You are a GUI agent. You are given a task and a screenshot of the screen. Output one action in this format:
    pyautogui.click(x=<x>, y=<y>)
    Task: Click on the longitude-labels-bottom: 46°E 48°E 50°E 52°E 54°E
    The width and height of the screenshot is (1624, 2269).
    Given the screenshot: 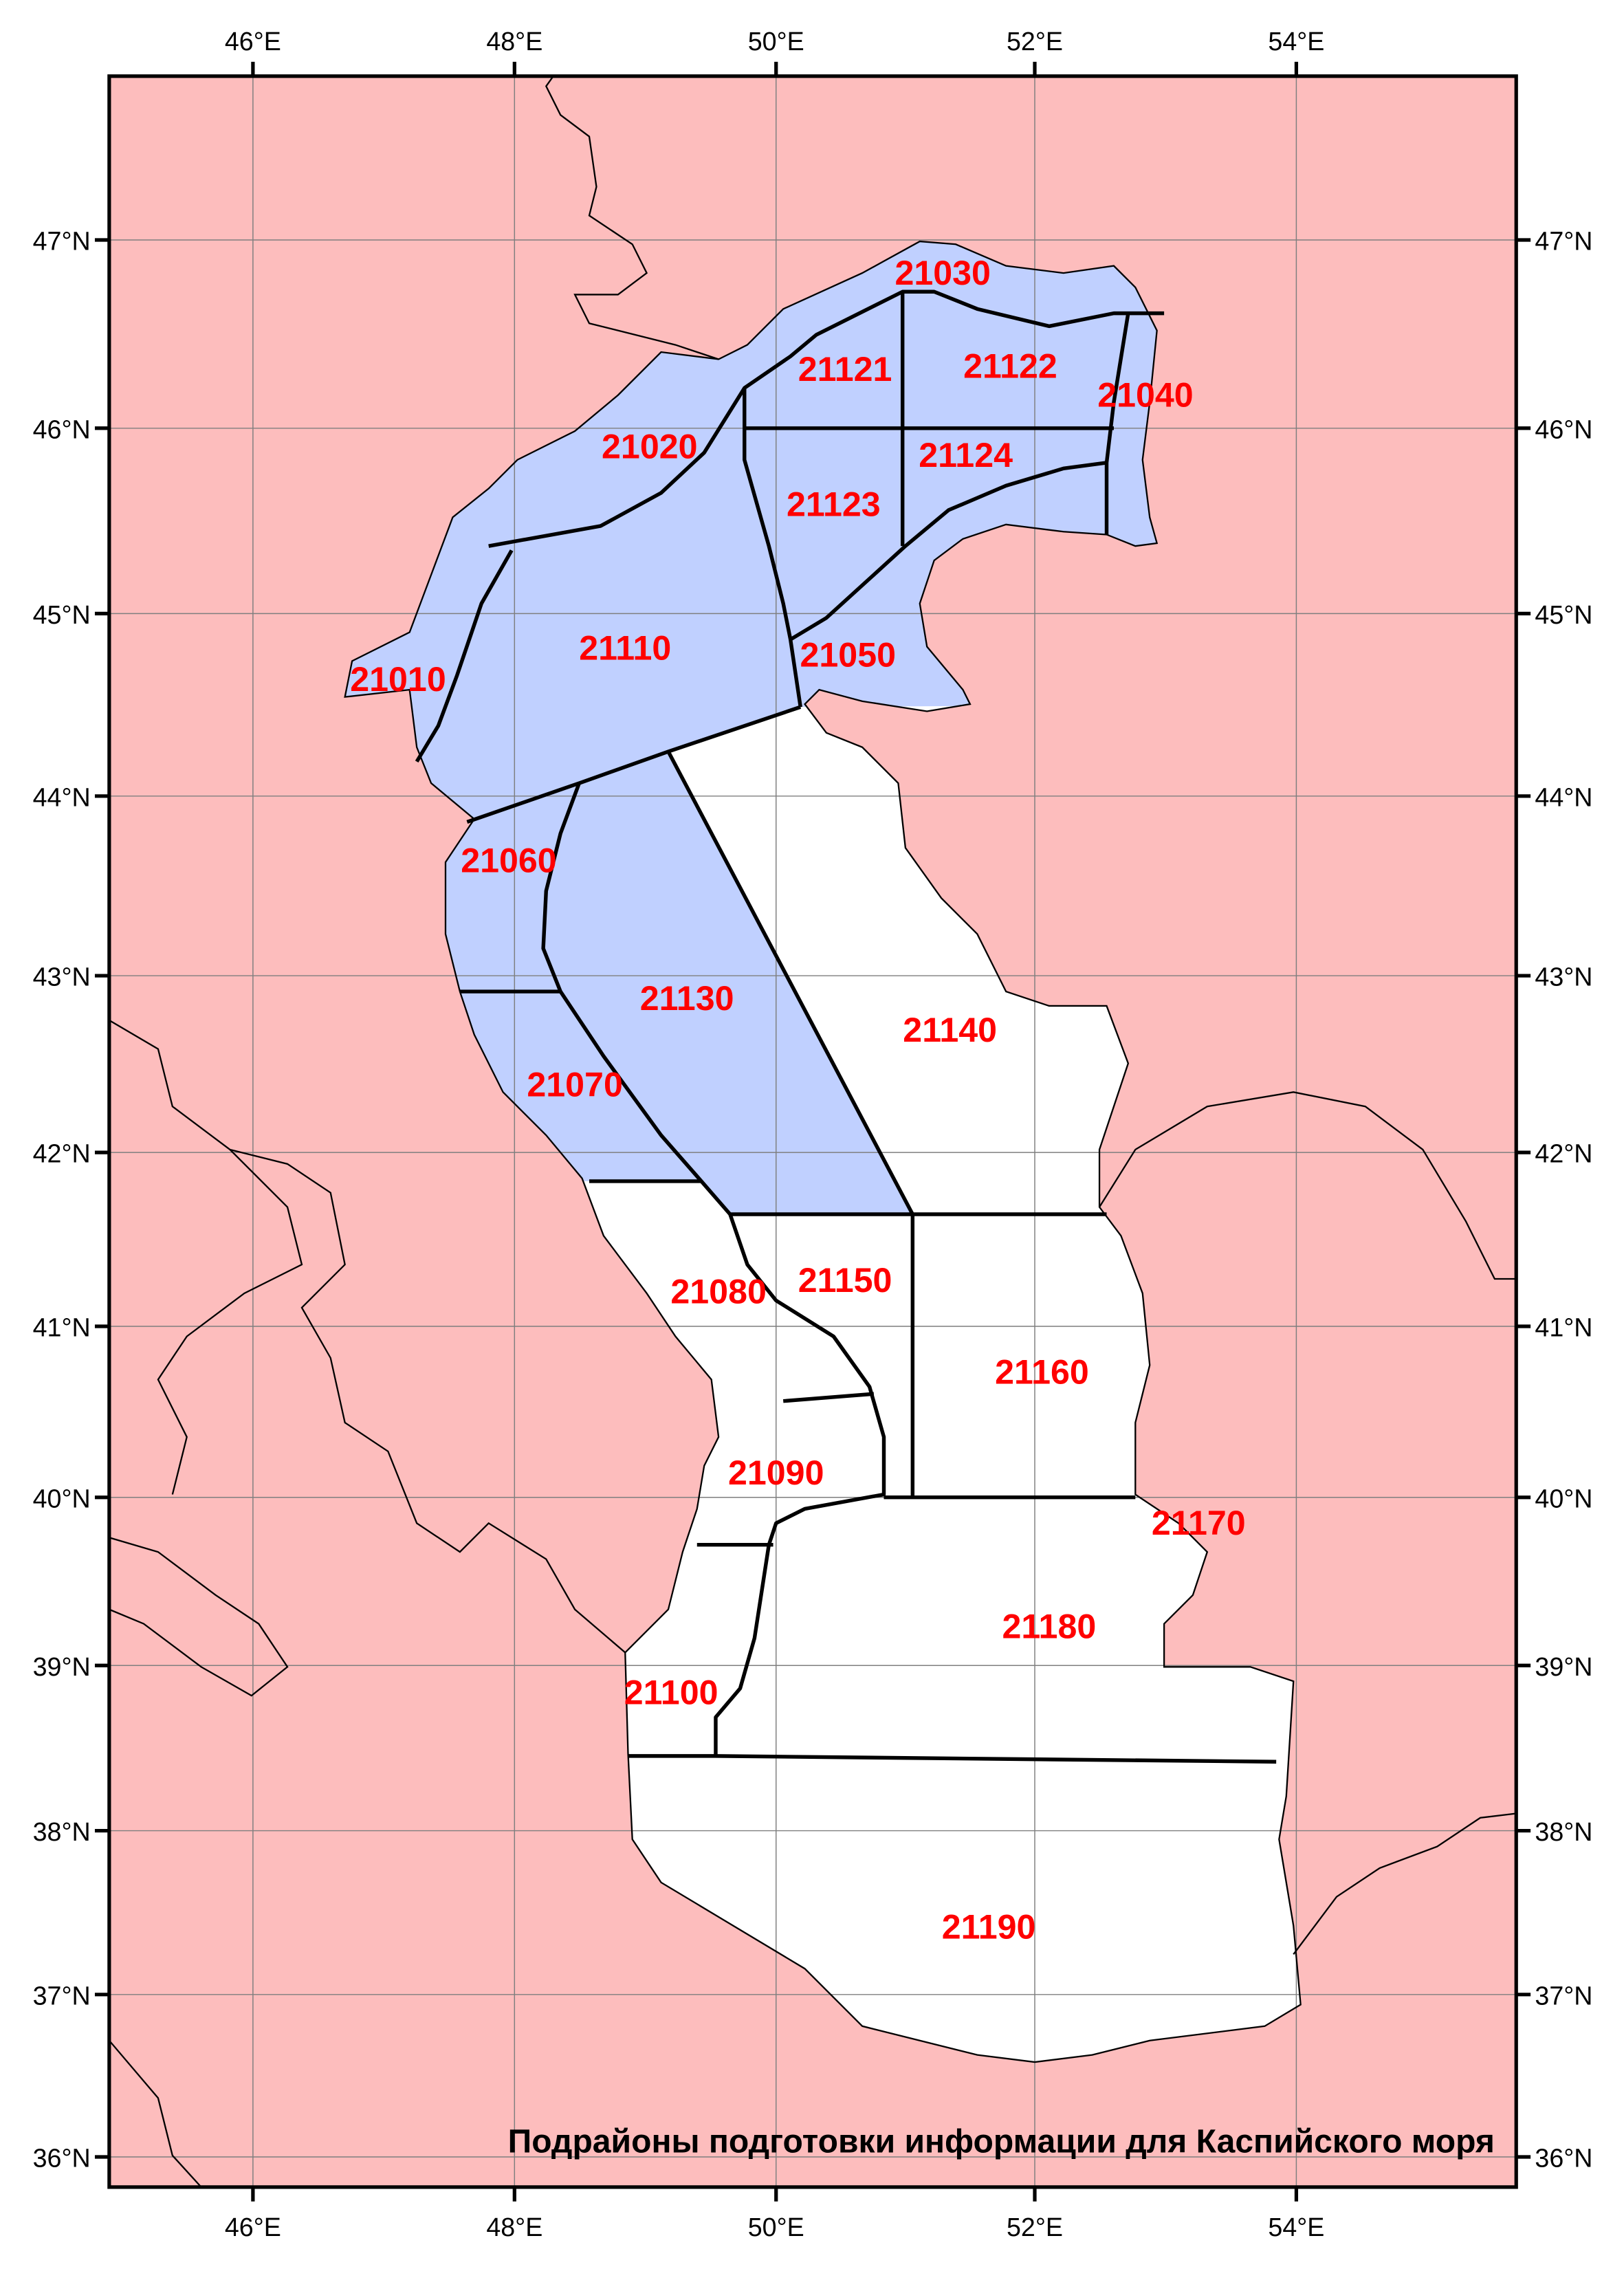 What is the action you would take?
    pyautogui.click(x=775, y=2227)
    